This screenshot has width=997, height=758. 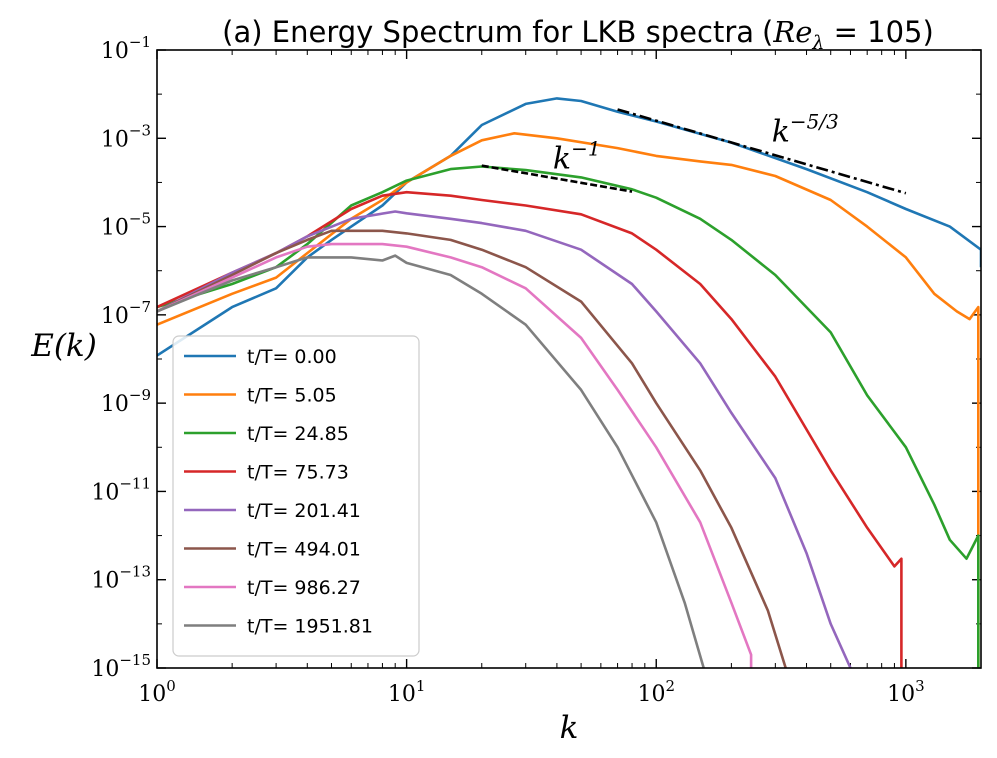 I want to click on x-tick-label: 10³, so click(x=906, y=692).